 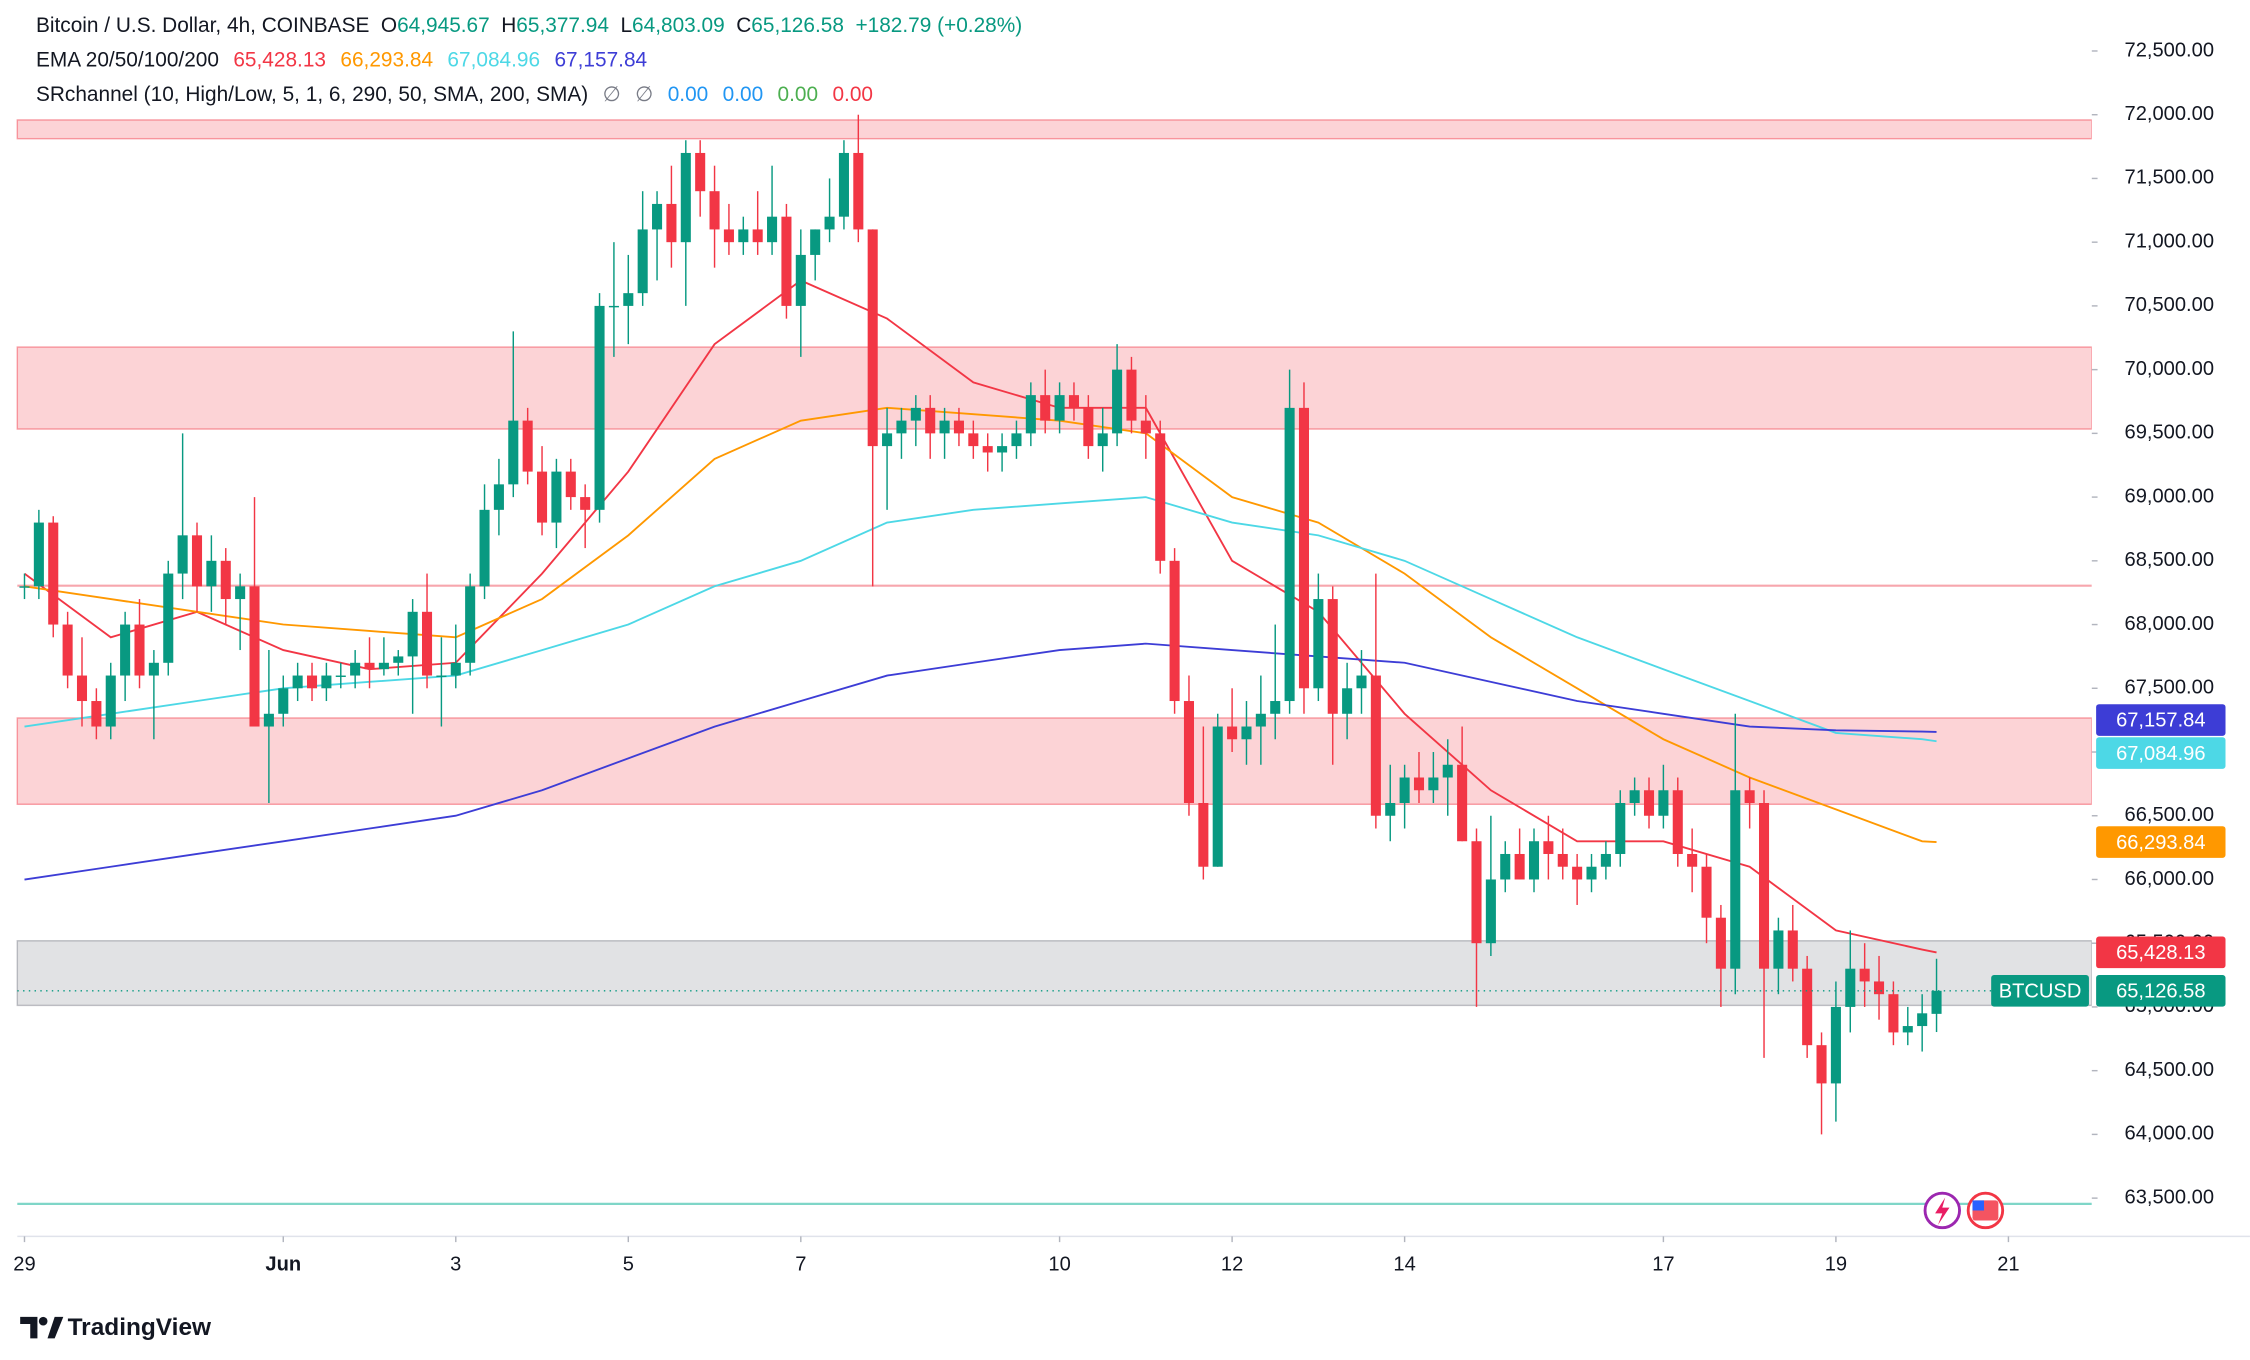 I want to click on ema-title: EMA 20/50/100/200, so click(x=127, y=59).